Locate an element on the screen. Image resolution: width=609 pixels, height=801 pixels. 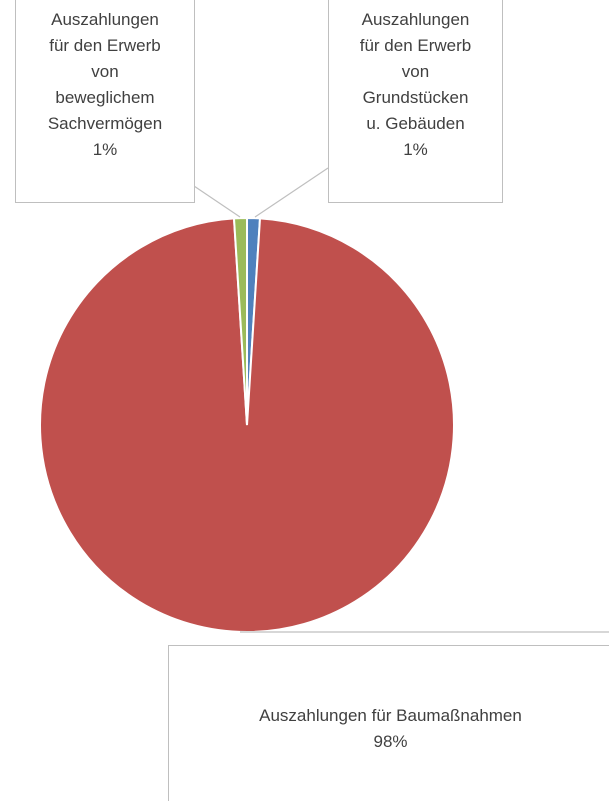
label-name: Auszahlungen für Baumaßnahmen is located at coordinates (390, 715).